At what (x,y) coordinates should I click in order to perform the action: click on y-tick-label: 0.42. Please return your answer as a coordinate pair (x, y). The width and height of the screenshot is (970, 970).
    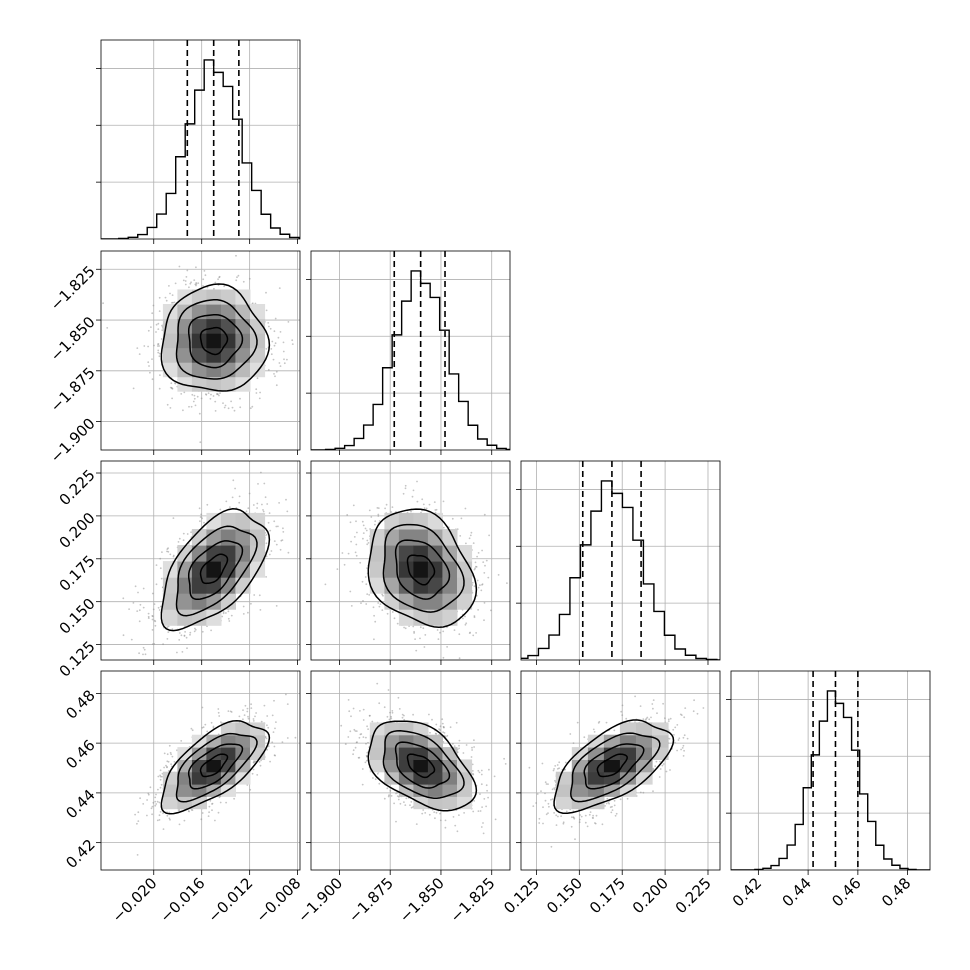
    Looking at the image, I should click on (80, 854).